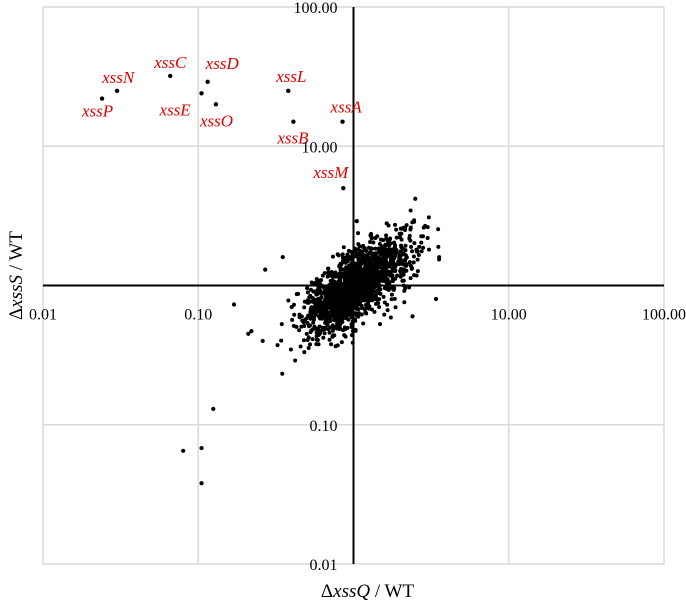 This screenshot has width=686, height=601. Describe the element at coordinates (509, 315) in the screenshot. I see `x-tick-label: 10.00` at that location.